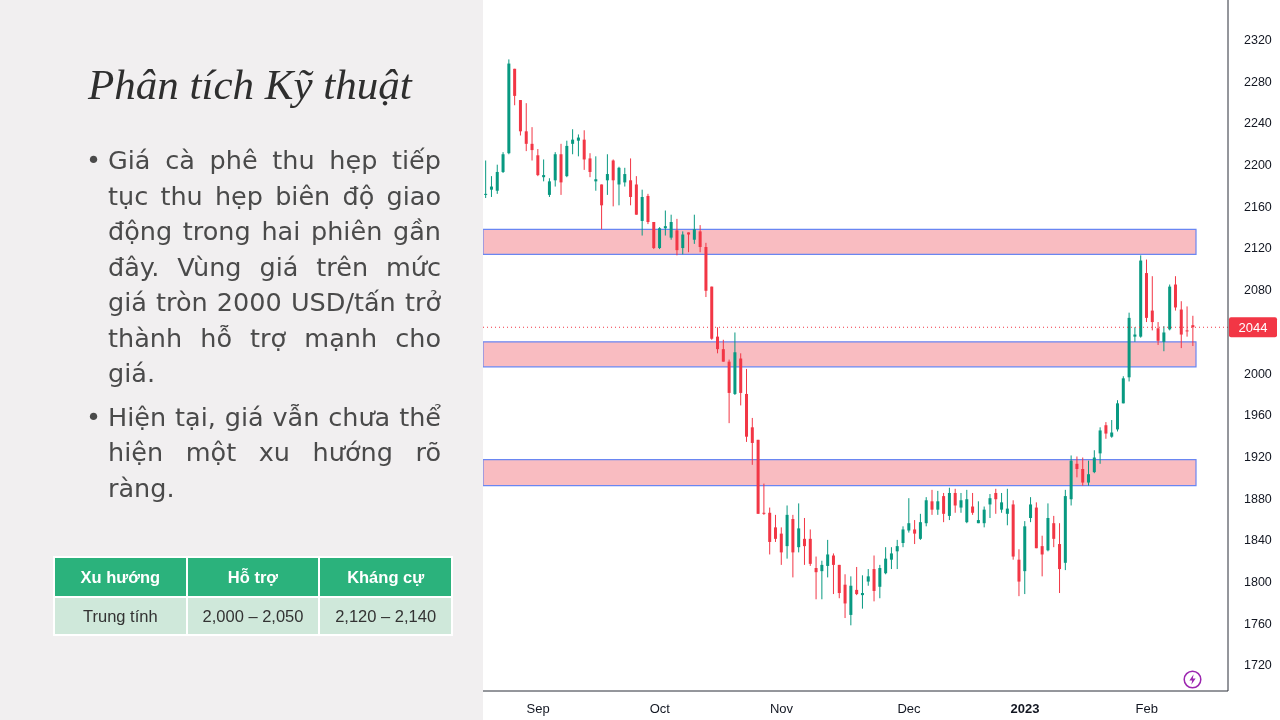 The height and width of the screenshot is (720, 1280). Describe the element at coordinates (1258, 582) in the screenshot. I see `y-tick-label: 1800` at that location.